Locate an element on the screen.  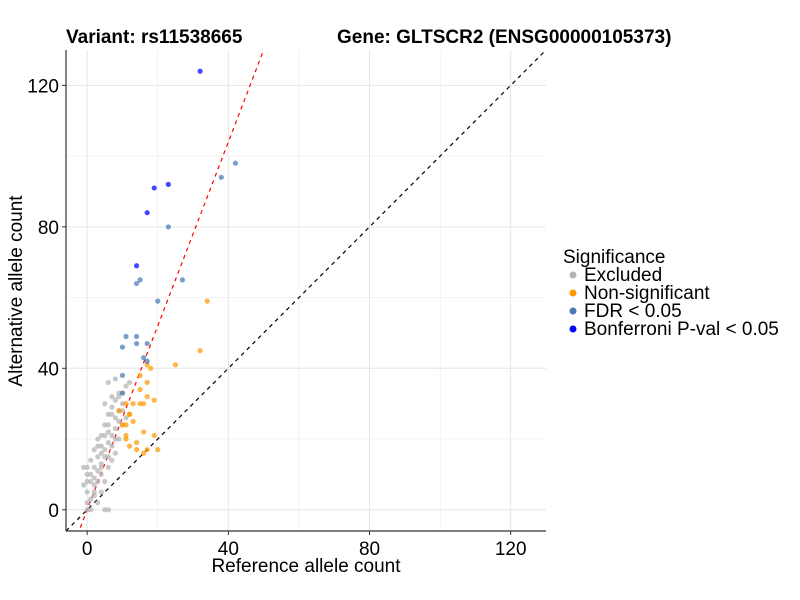
series-non-significant is located at coordinates (163, 377).